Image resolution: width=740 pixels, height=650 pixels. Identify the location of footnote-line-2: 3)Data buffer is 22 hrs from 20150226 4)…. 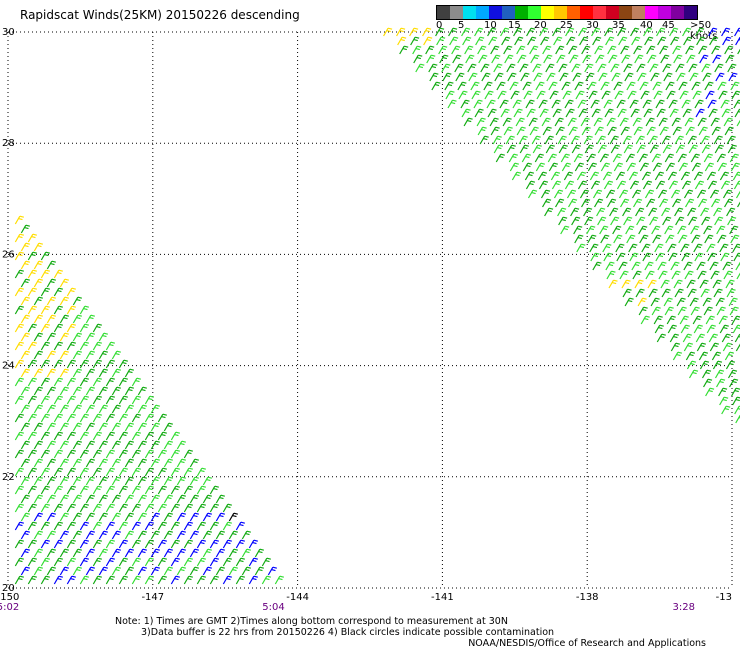
(348, 632).